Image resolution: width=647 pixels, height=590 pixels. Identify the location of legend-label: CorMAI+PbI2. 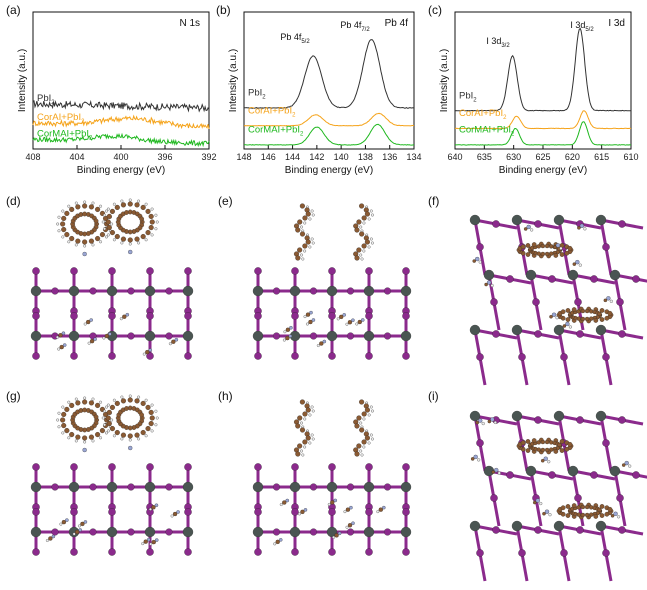
(276, 131).